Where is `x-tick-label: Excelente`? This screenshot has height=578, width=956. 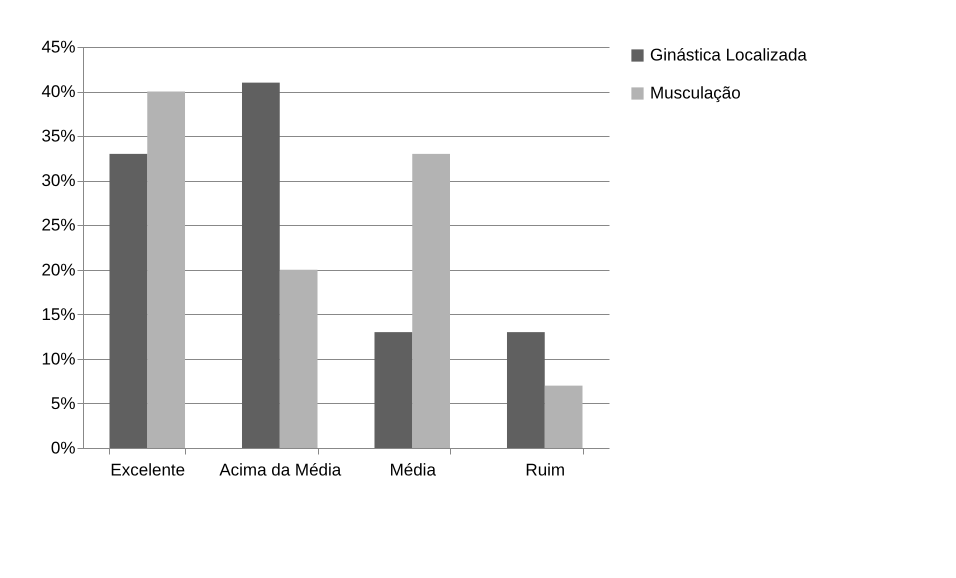
x-tick-label: Excelente is located at coordinates (148, 470).